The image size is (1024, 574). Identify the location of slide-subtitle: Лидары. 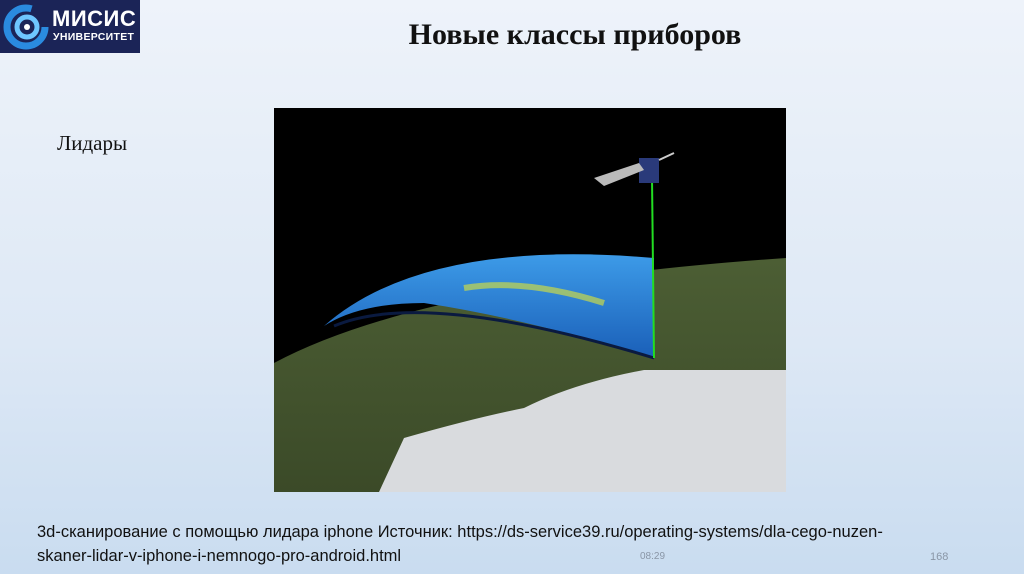
(92, 143).